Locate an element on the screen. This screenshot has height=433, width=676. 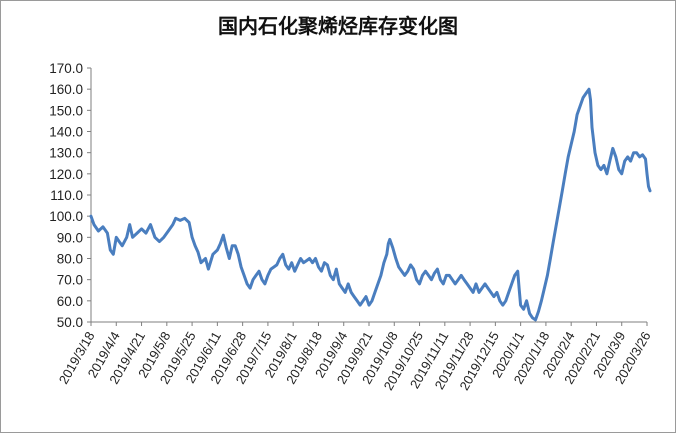
y-tick-label: 160.0 is located at coordinates (66, 89).